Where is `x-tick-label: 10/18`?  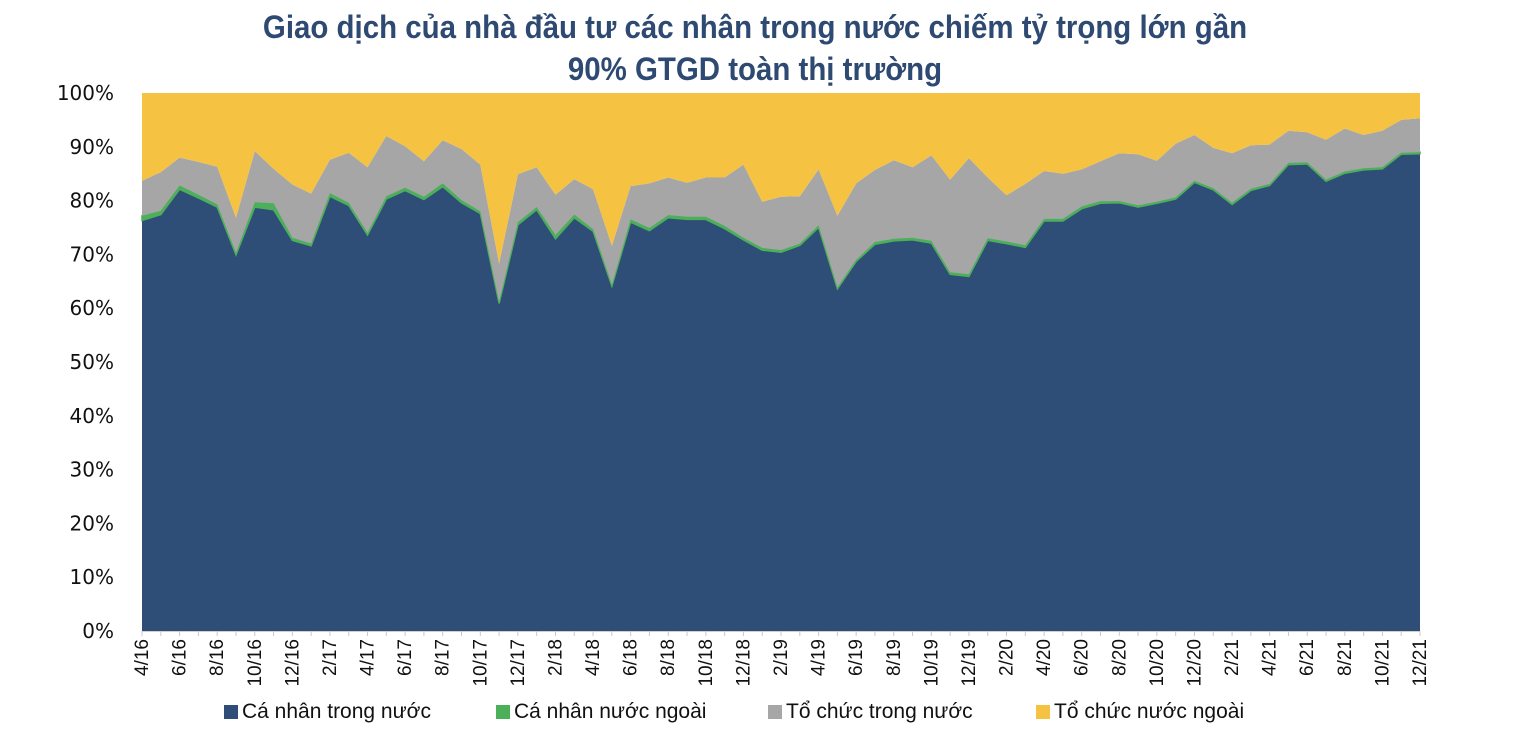 x-tick-label: 10/18 is located at coordinates (706, 663).